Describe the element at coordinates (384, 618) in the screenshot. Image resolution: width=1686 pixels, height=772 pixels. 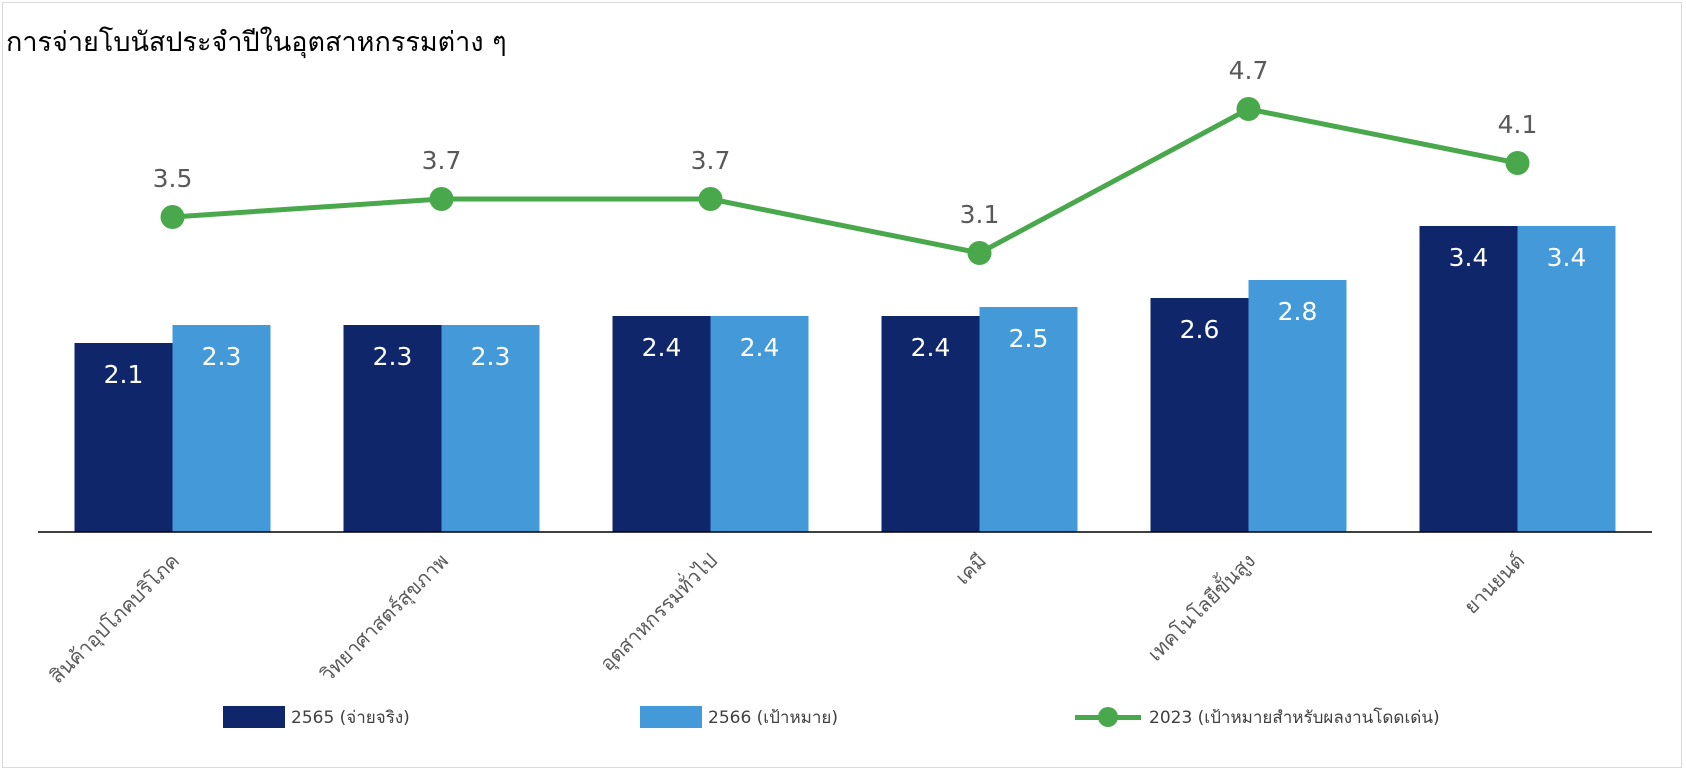
I see `category-label: วิทยาศาสตร์สุขภาพ` at that location.